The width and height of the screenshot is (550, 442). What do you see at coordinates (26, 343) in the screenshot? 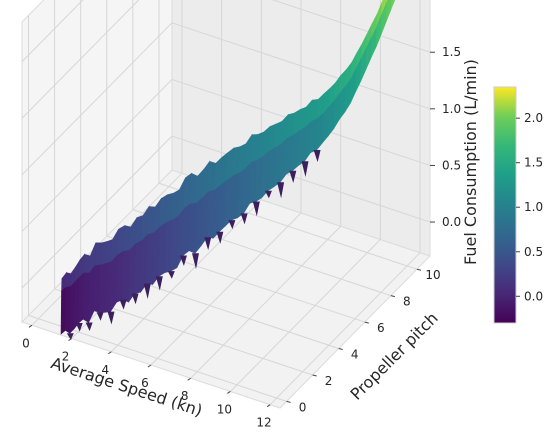
I see `x-tick-label: 0` at bounding box center [26, 343].